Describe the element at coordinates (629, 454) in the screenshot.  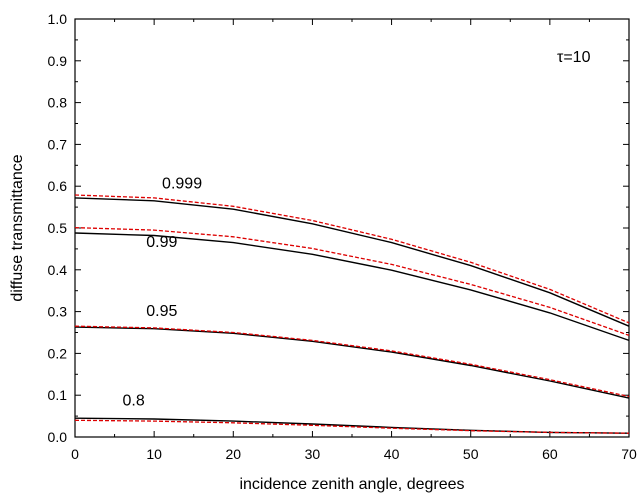
I see `x-tick-label: 70` at that location.